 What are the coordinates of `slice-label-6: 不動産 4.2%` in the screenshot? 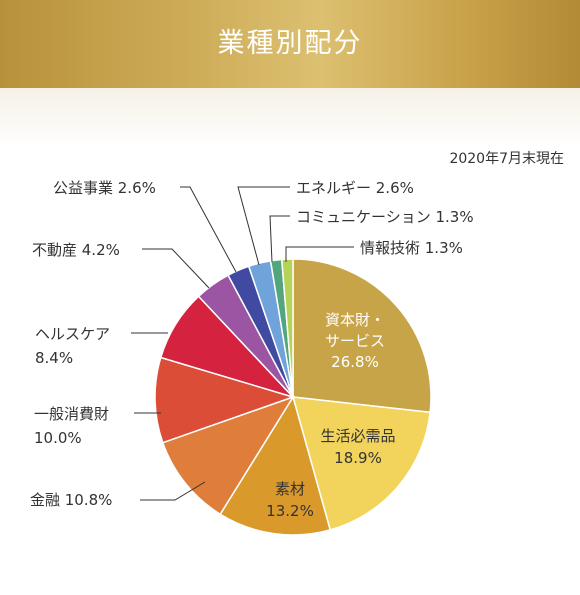 It's located at (76, 250).